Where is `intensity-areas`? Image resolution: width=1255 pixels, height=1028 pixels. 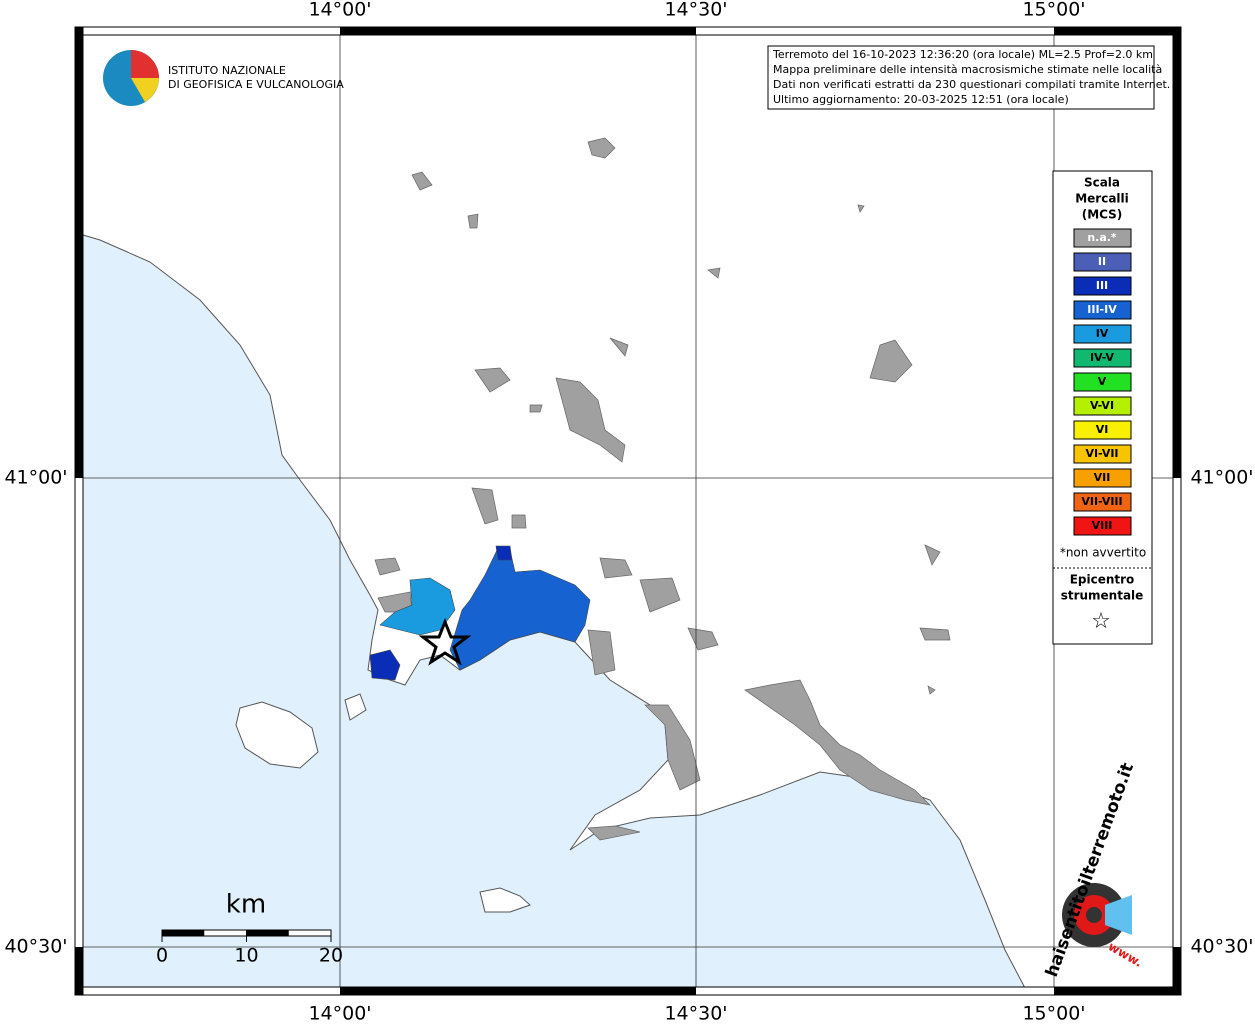 intensity-areas is located at coordinates (480, 613).